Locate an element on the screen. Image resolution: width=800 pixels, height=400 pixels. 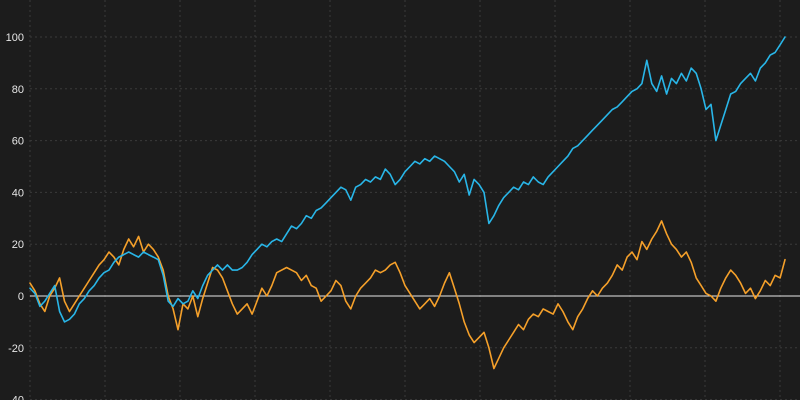
y-tick-label: -40 is located at coordinates (16, 397).